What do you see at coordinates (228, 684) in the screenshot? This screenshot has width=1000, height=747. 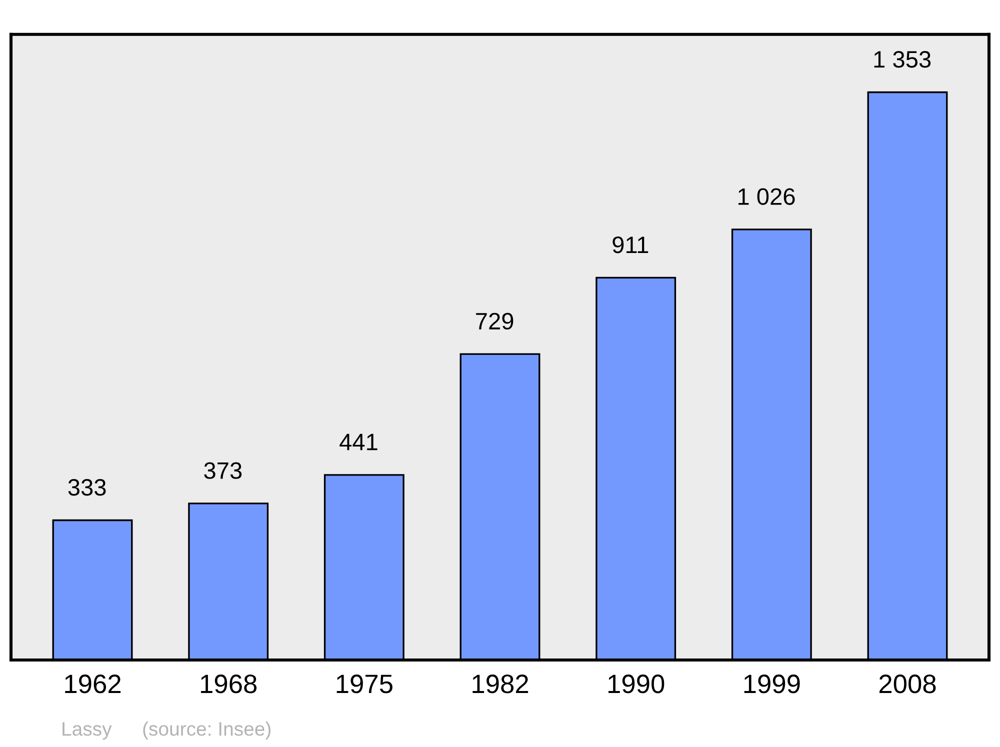 I see `x-tick-label: 1968` at bounding box center [228, 684].